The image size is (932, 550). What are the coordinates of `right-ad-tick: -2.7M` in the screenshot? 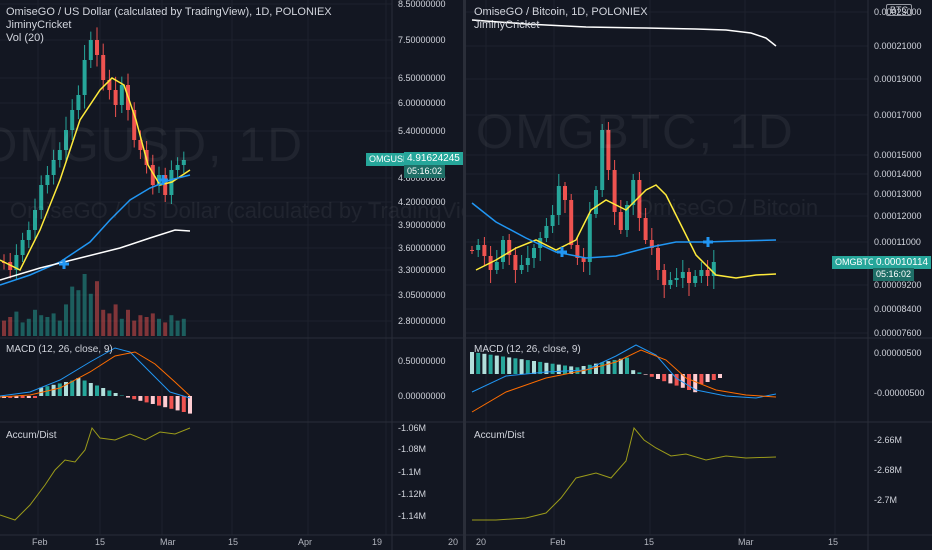 It's located at (885, 500).